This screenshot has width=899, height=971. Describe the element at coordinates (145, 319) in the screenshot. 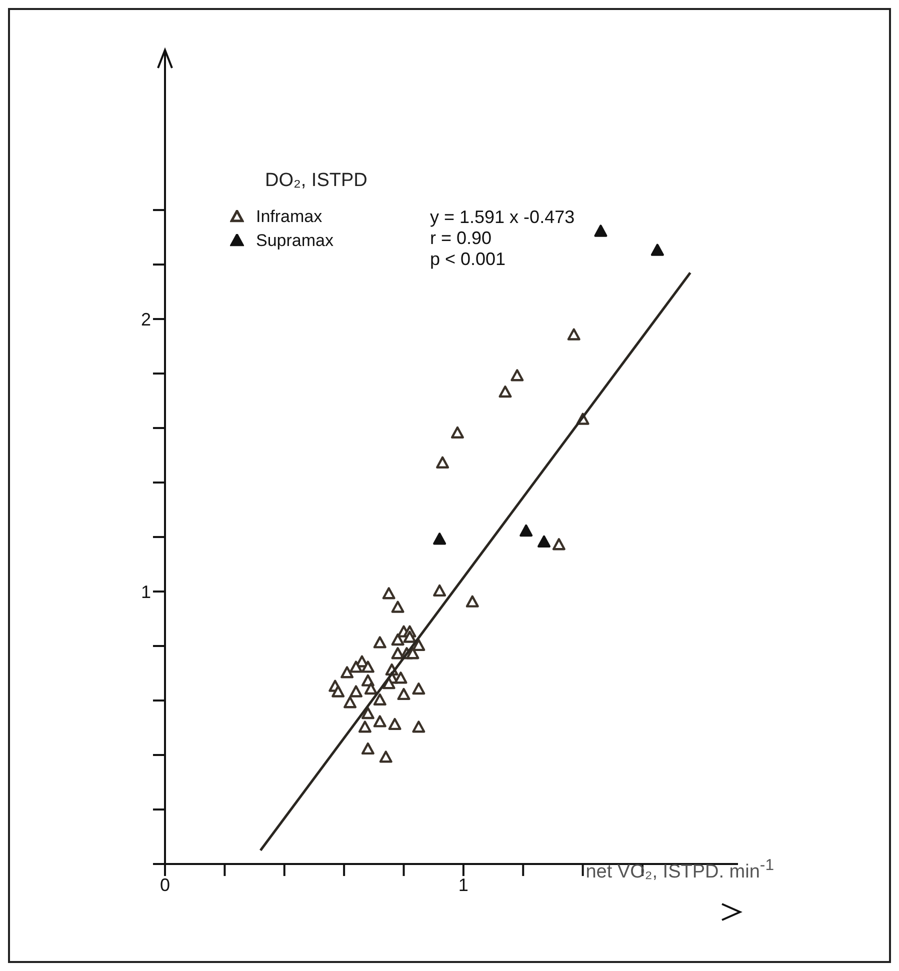

I see `y-tick-label: 2` at that location.